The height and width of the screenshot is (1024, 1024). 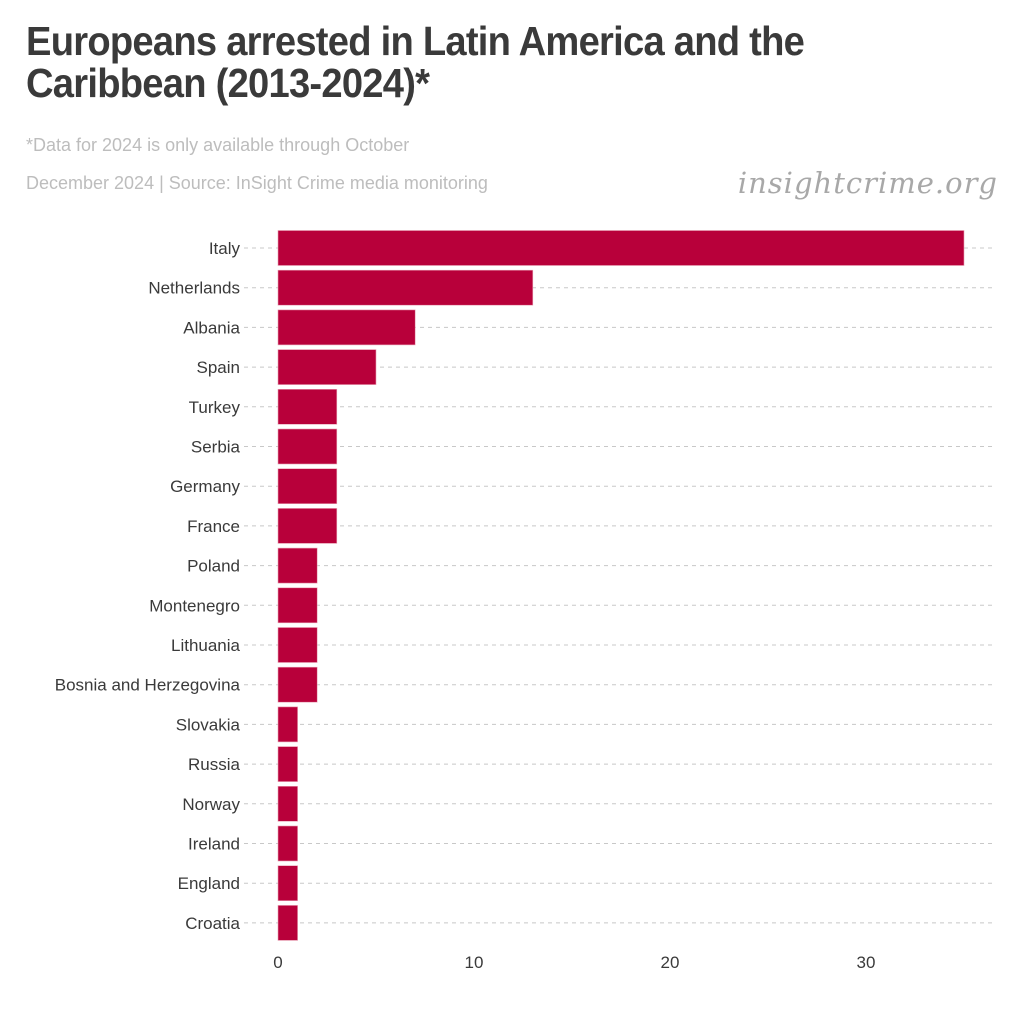 I want to click on category-label: Lithuania, so click(x=206, y=645).